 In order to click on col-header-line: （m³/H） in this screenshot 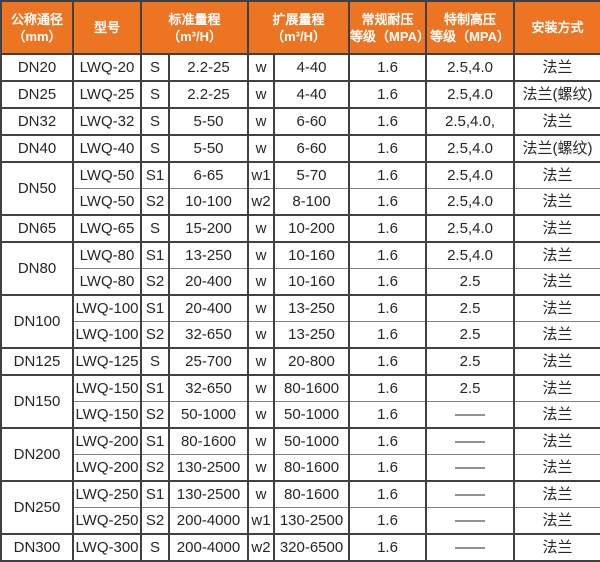, I will do `click(194, 36)`.